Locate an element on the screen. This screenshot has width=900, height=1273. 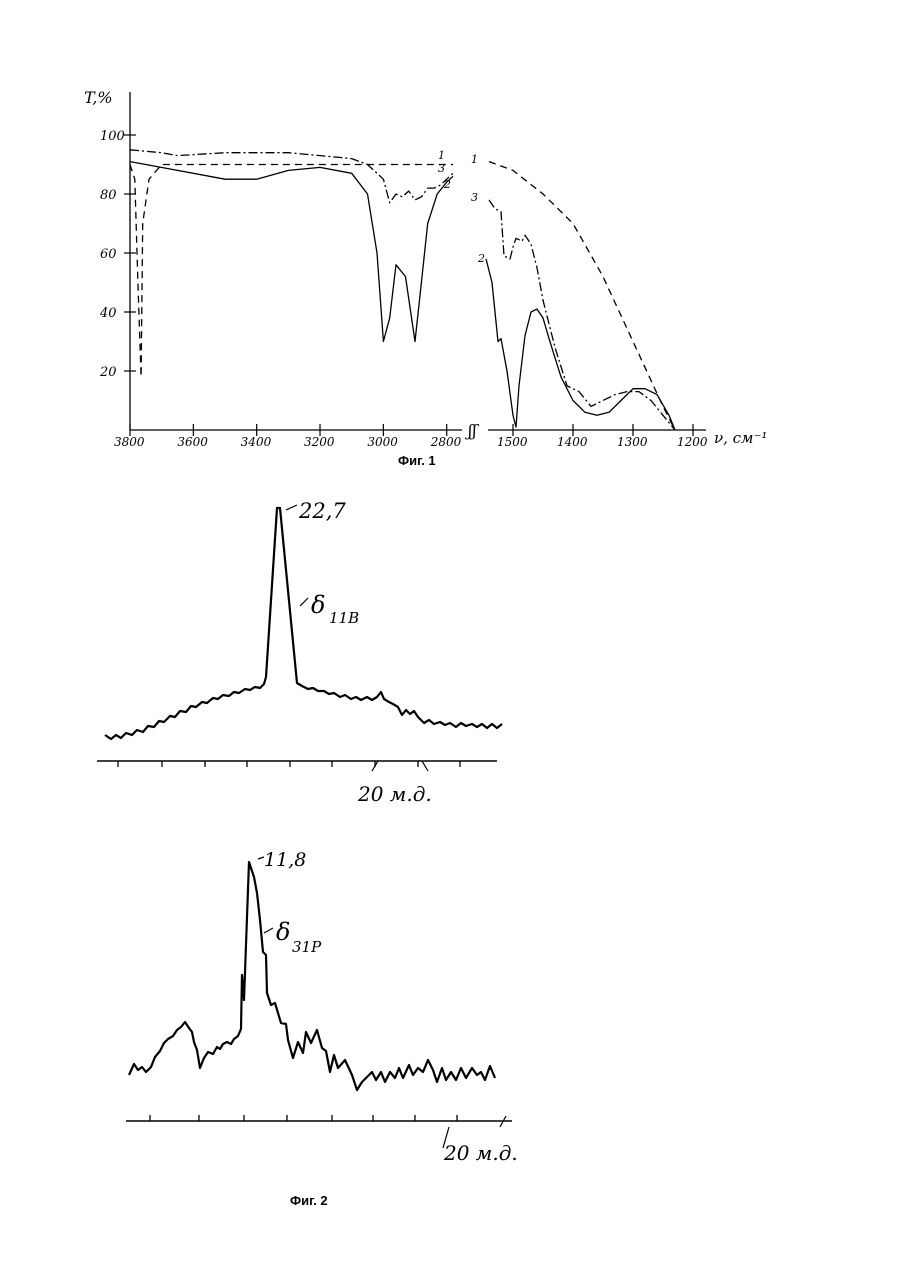
nmr-11b-leaders is located at coordinates (357, 638).